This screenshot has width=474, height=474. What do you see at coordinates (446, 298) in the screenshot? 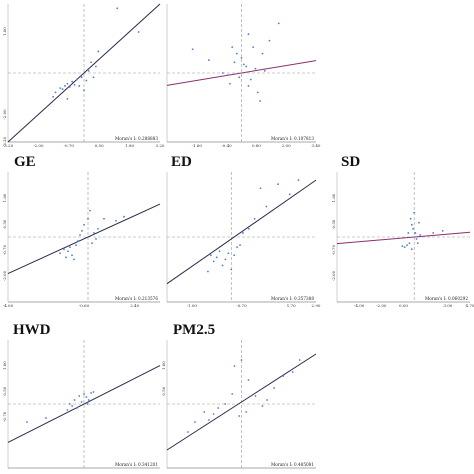
I see `morans-i-label: Moran's I: 0.060292` at bounding box center [446, 298].